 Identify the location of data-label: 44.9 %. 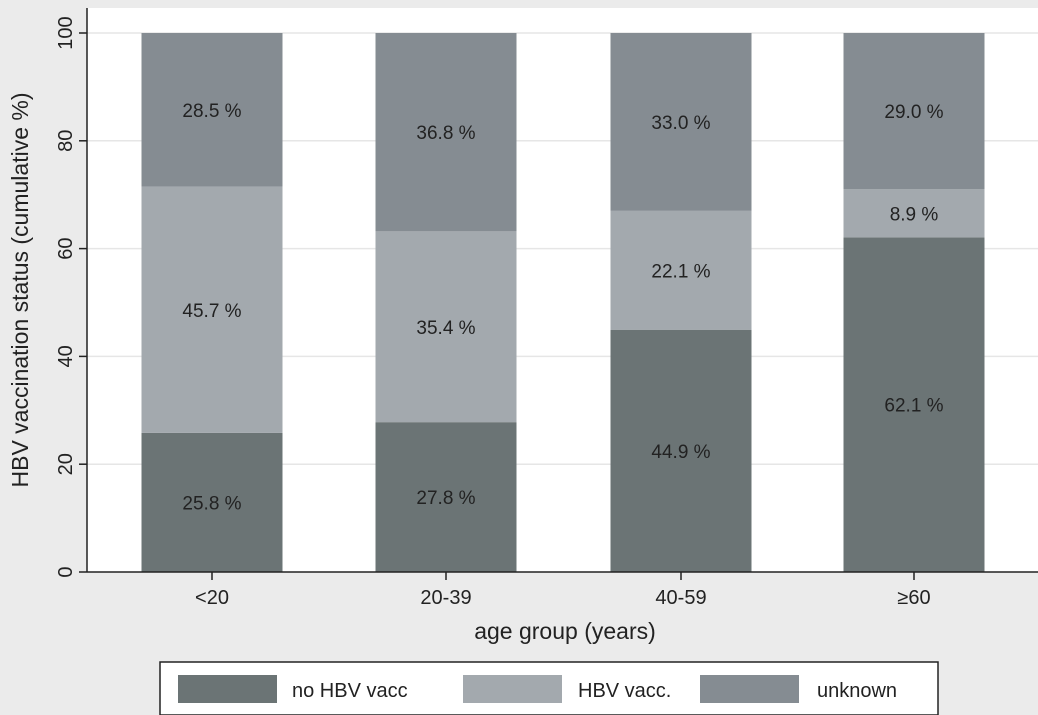
(680, 452).